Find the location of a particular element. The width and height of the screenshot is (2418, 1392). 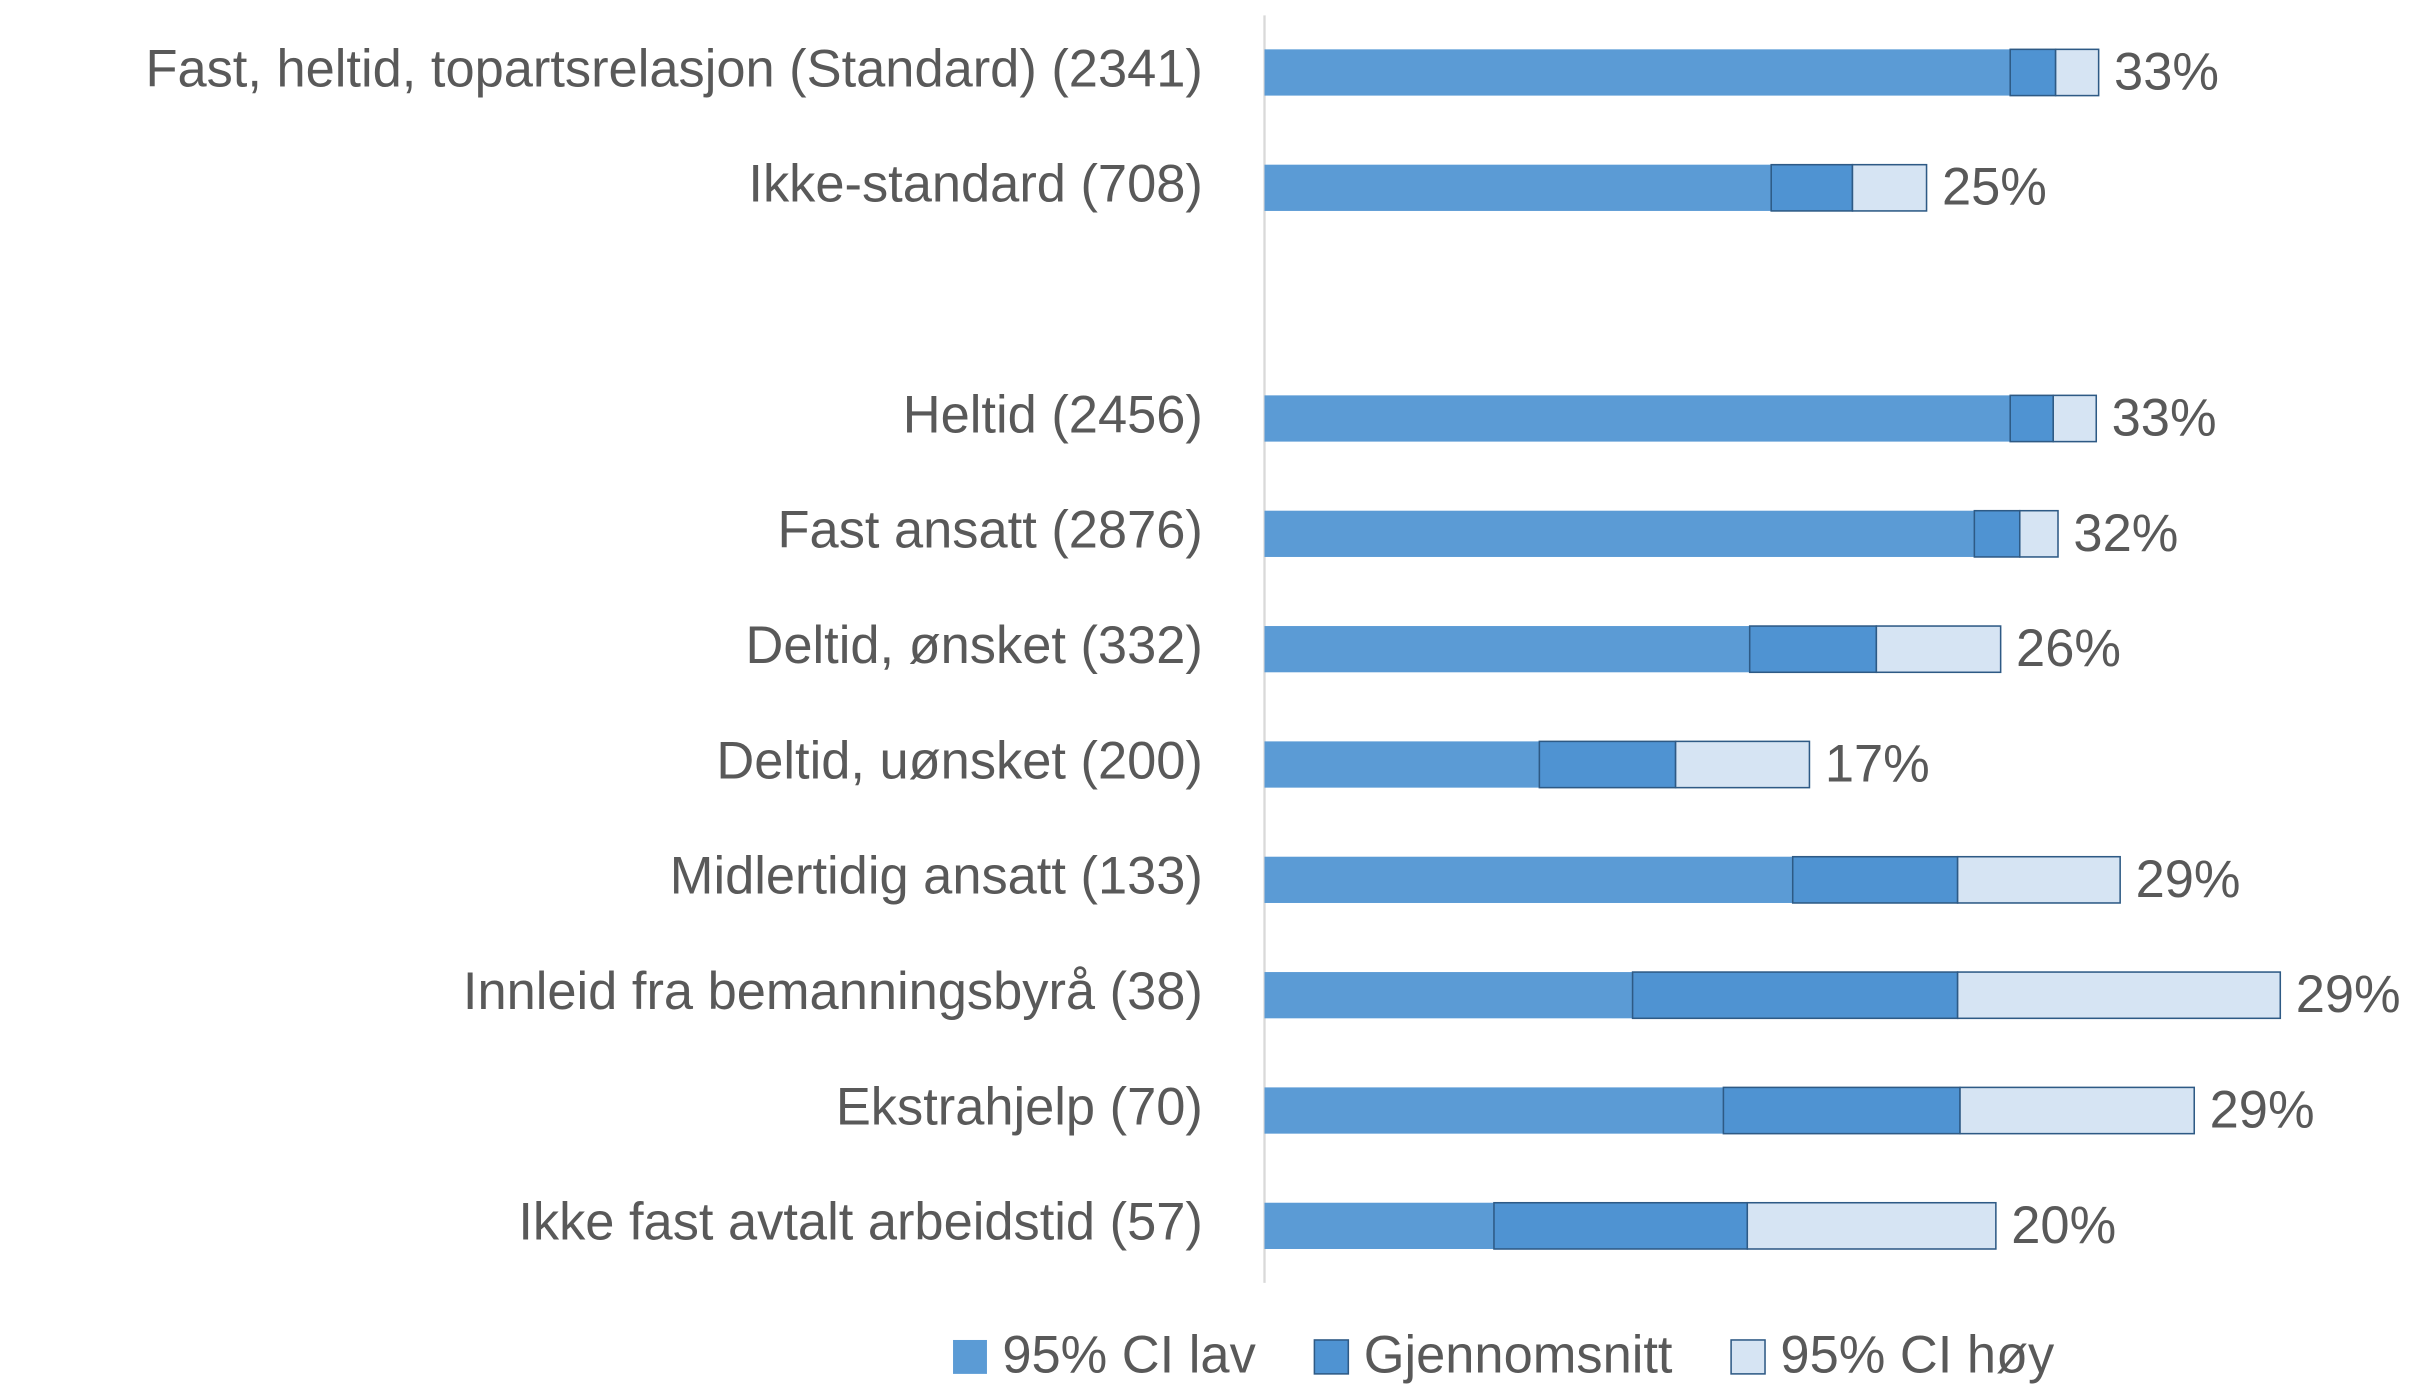

category-label: Heltid (2456) is located at coordinates (1053, 415).